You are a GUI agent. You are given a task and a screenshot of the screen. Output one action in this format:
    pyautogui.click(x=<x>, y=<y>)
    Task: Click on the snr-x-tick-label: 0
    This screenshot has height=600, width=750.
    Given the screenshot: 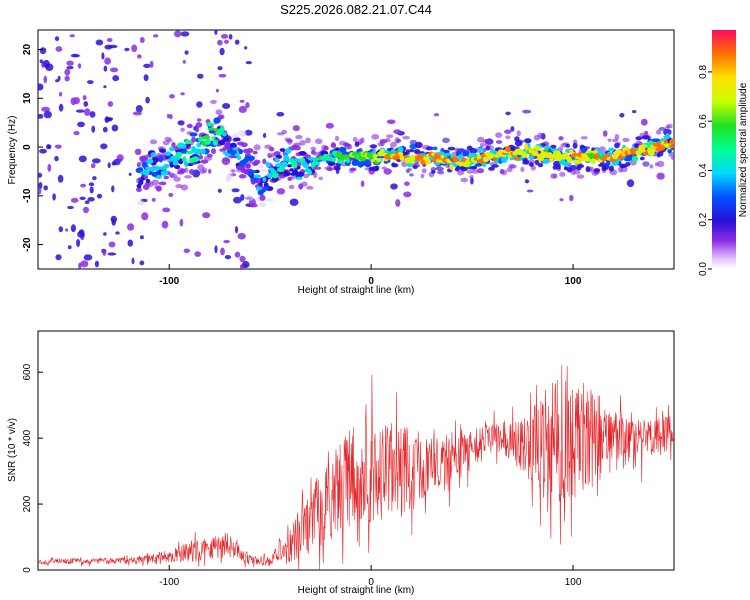 What is the action you would take?
    pyautogui.click(x=371, y=582)
    